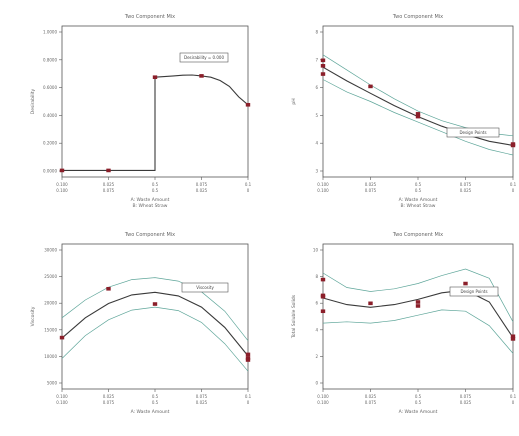 This screenshot has width=519, height=436. I want to click on chart-1-callout-box, so click(204, 57).